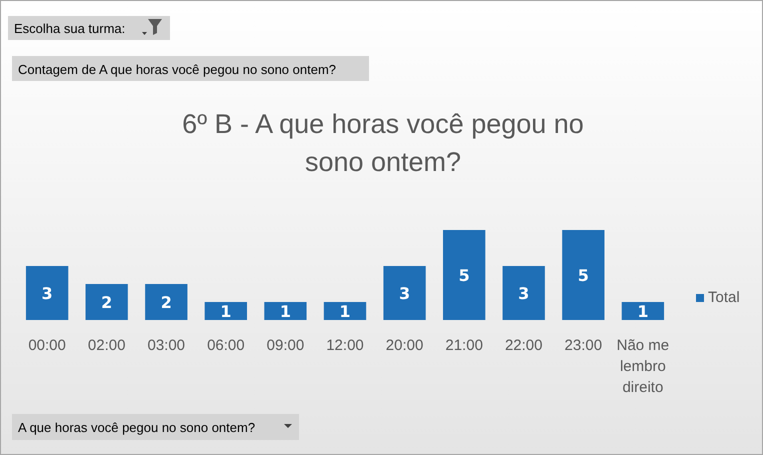 The image size is (763, 455). What do you see at coordinates (405, 345) in the screenshot?
I see `x-tick-label: 20:00` at bounding box center [405, 345].